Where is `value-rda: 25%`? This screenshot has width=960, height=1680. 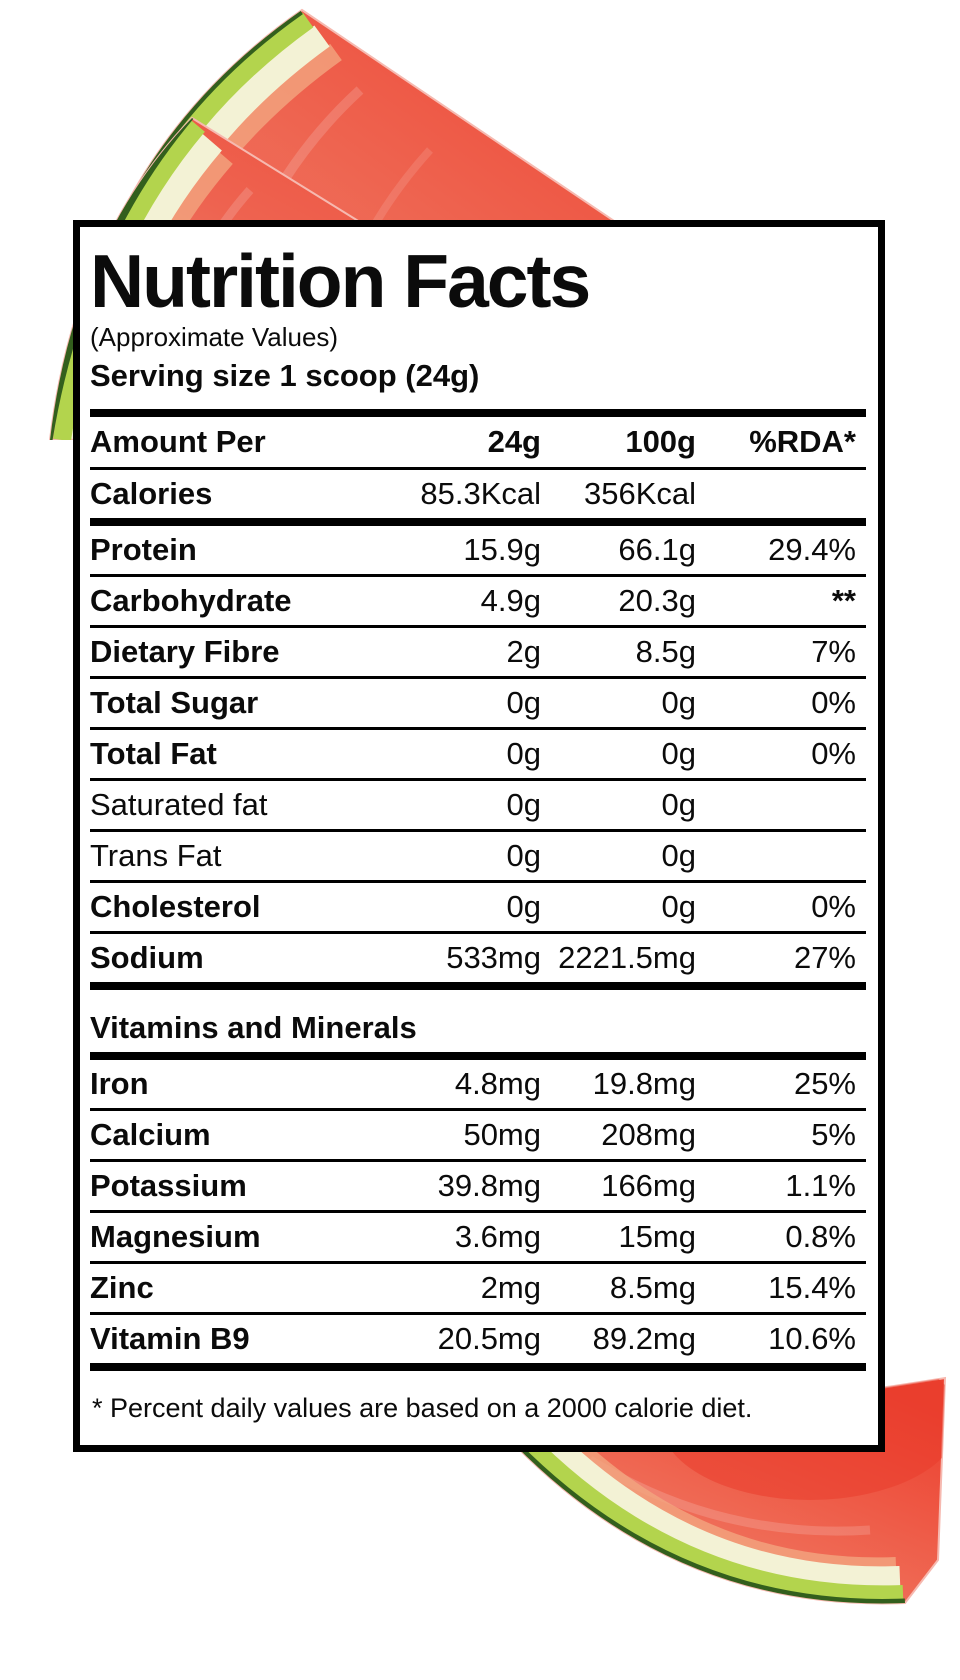 value-rda: 25% is located at coordinates (824, 1083).